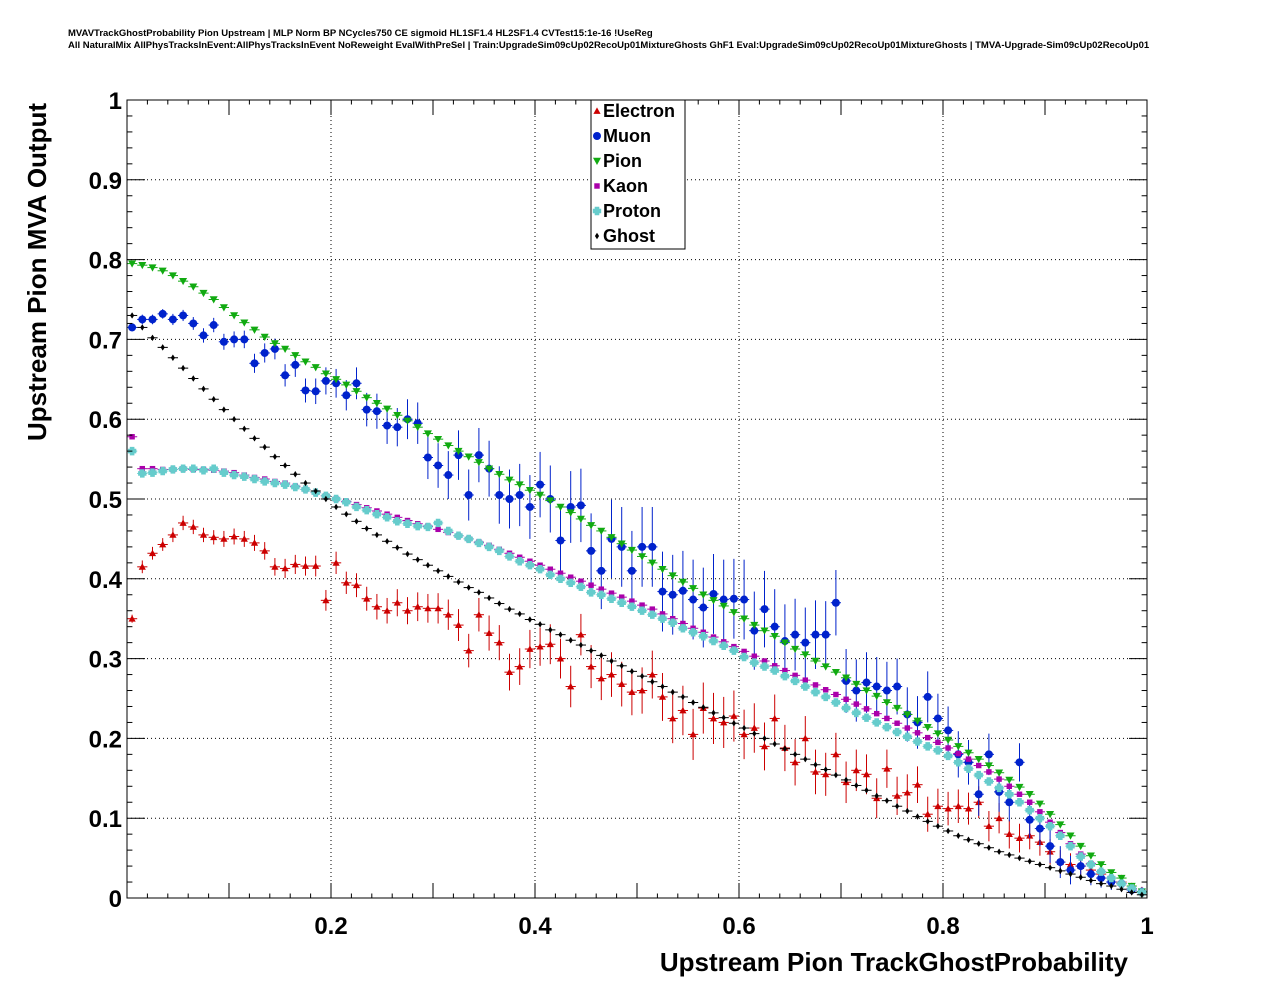 Image resolution: width=1276 pixels, height=996 pixels. I want to click on legend-label-ghost: Ghost, so click(629, 236).